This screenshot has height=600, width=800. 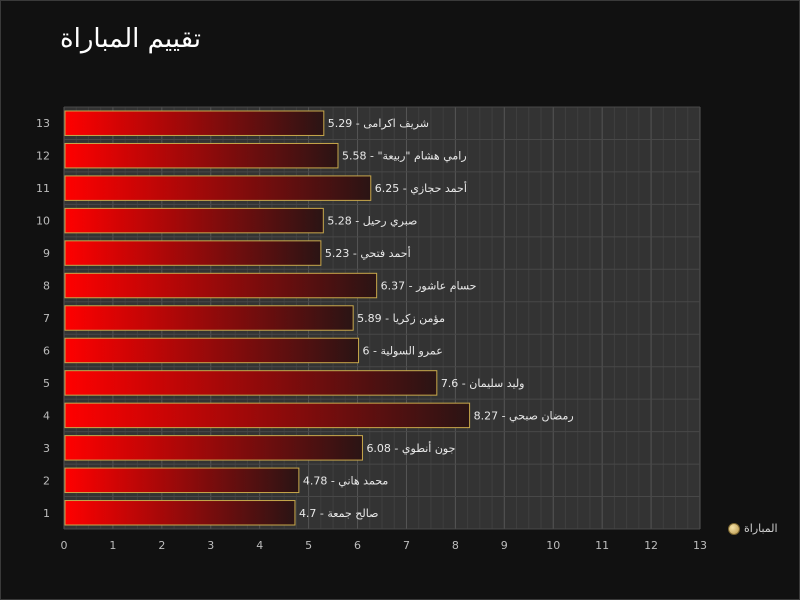 I want to click on y-tick-label: 4, so click(x=46, y=415).